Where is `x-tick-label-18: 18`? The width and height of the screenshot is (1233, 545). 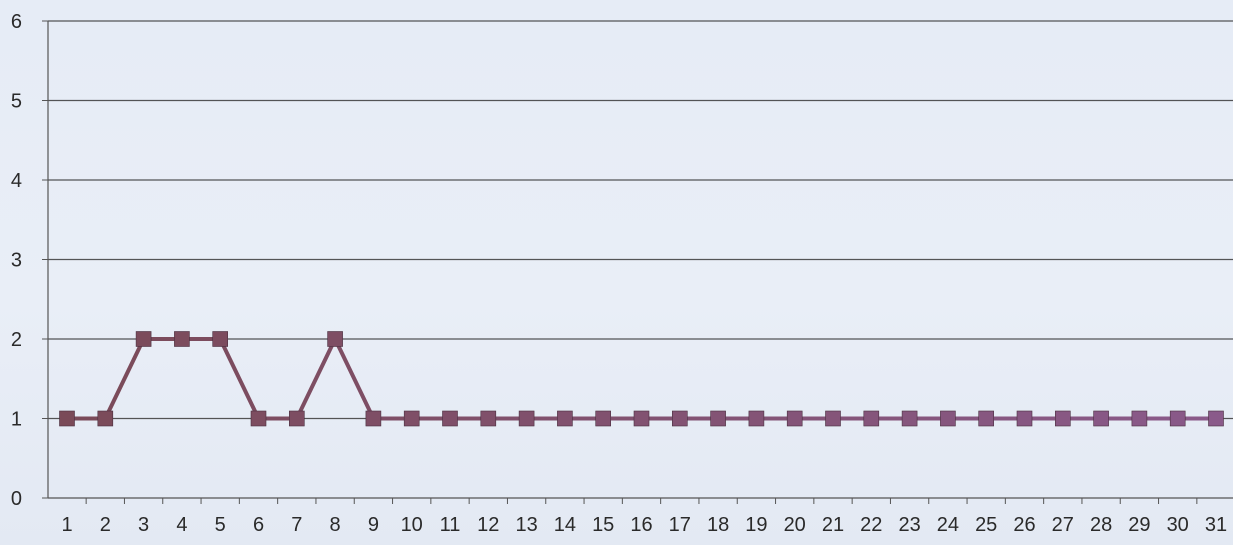
x-tick-label-18: 18 is located at coordinates (718, 525).